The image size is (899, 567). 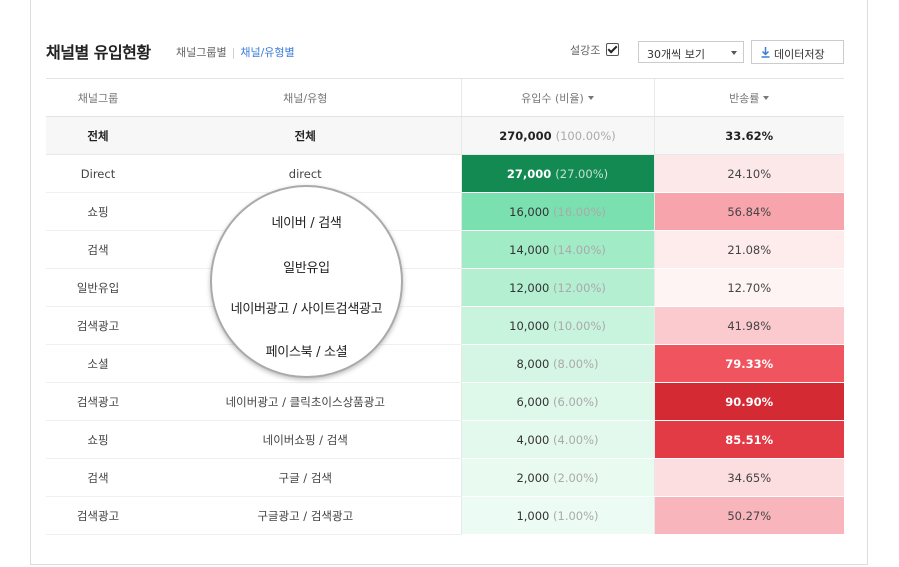 What do you see at coordinates (305, 135) in the screenshot?
I see `total-channel: 전체` at bounding box center [305, 135].